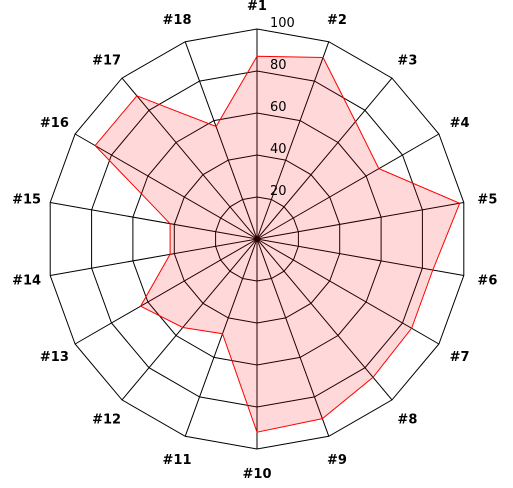 The image size is (513, 488). I want to click on spoke-label-5: #5, so click(487, 199).